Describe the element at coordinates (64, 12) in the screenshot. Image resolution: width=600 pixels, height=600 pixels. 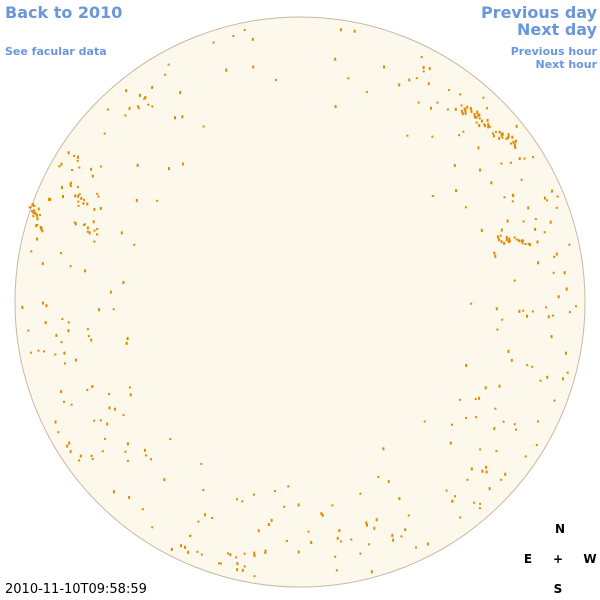
I see `back-link: Back to 2010` at that location.